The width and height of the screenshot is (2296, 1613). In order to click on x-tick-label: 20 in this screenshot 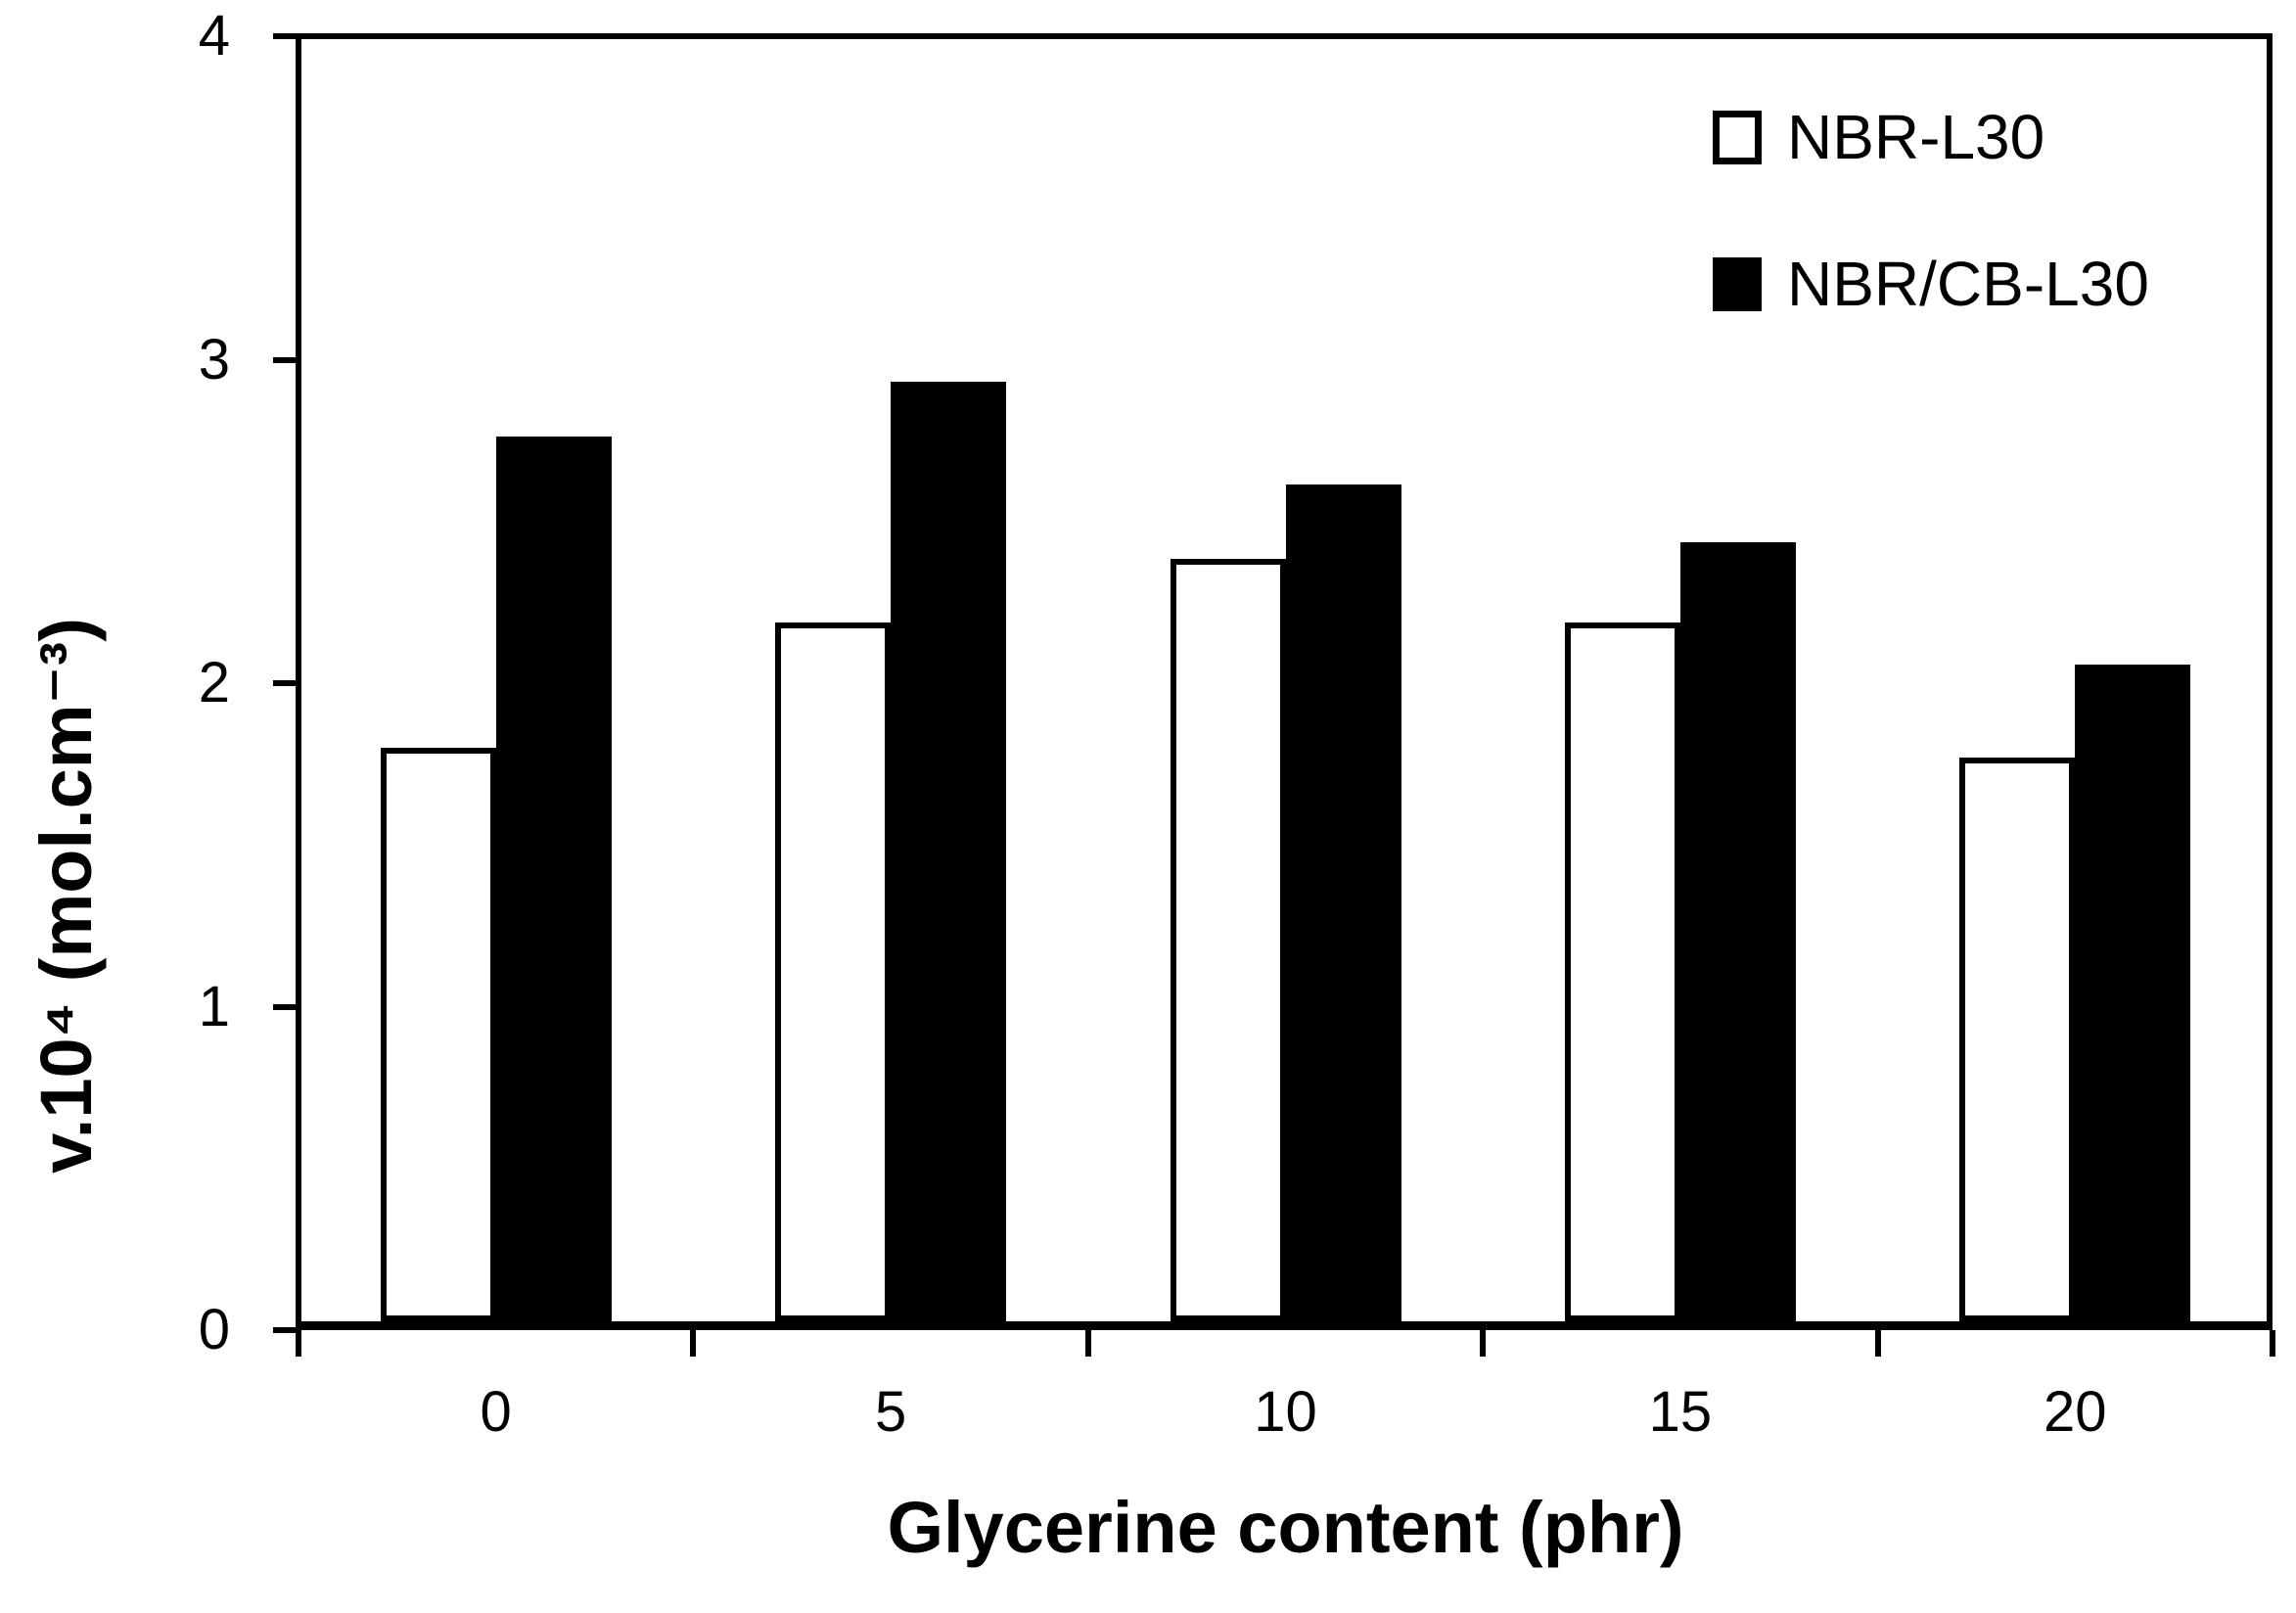, I will do `click(2075, 1412)`.